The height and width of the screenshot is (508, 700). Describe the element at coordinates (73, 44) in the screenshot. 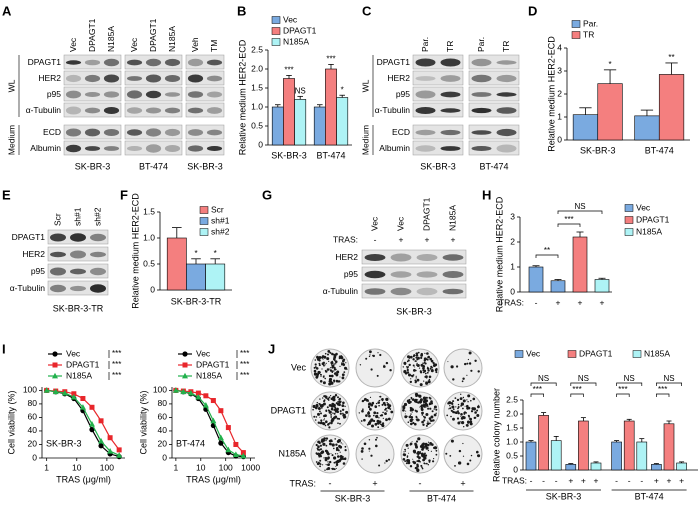

I see `column-label: Vec` at that location.